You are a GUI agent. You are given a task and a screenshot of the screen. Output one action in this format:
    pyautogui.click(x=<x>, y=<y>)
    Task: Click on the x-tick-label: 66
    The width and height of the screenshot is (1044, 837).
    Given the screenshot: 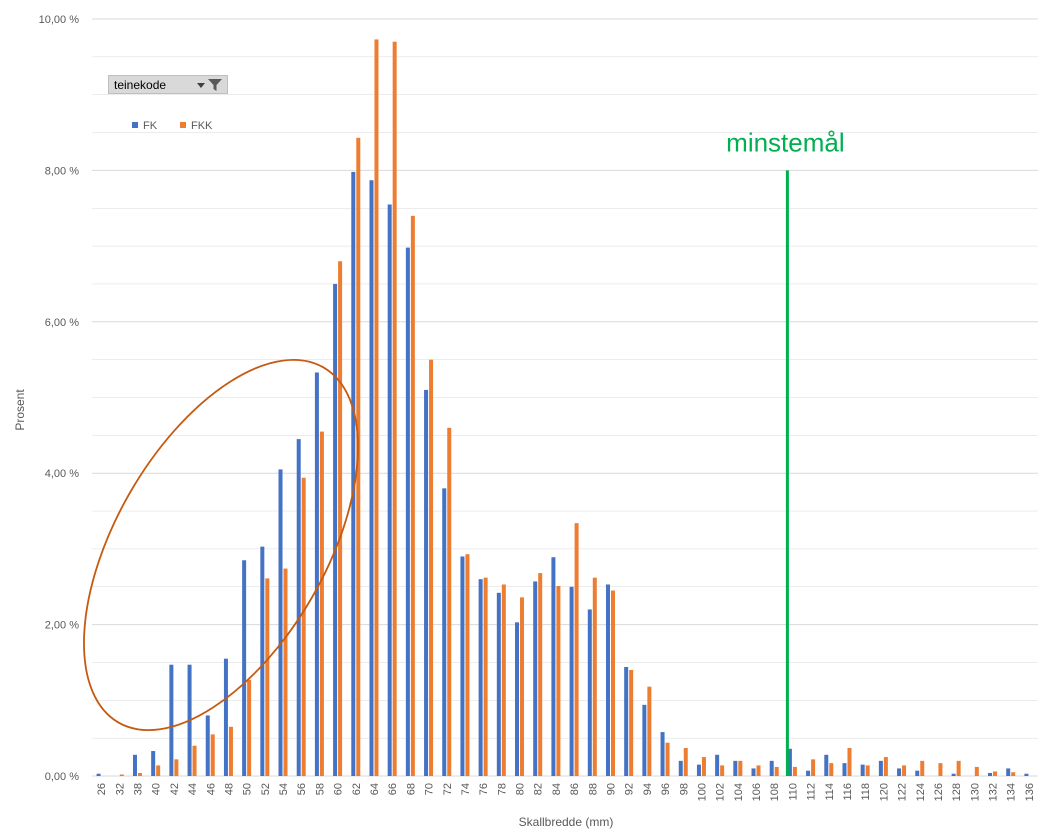 What is the action you would take?
    pyautogui.click(x=393, y=789)
    